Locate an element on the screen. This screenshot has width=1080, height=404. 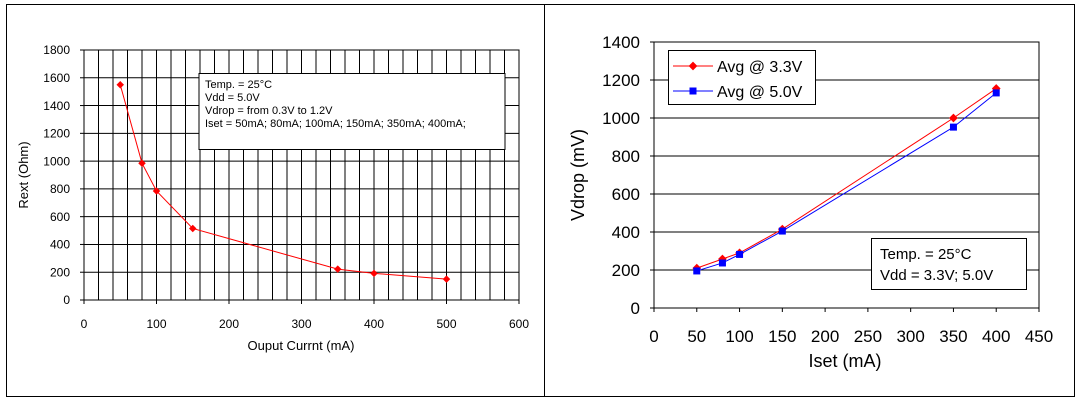
left-x-tick-label: 500 is located at coordinates (446, 324).